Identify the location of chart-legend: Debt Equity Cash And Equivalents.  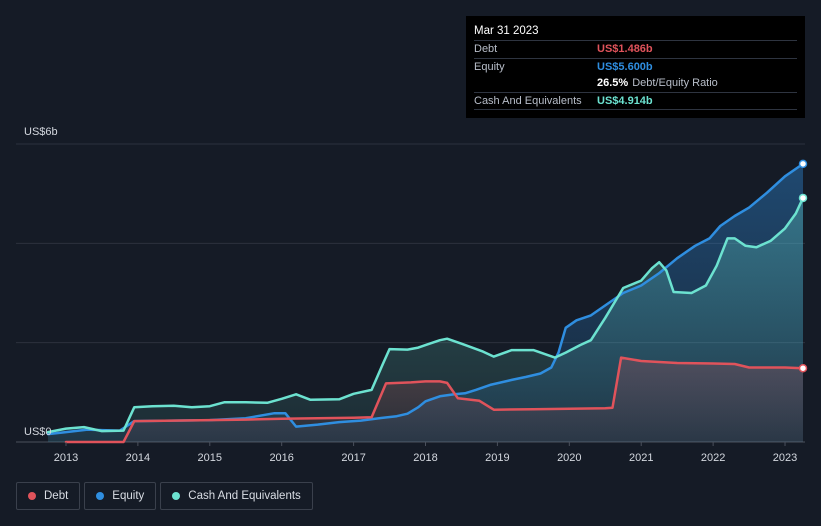
(164, 496).